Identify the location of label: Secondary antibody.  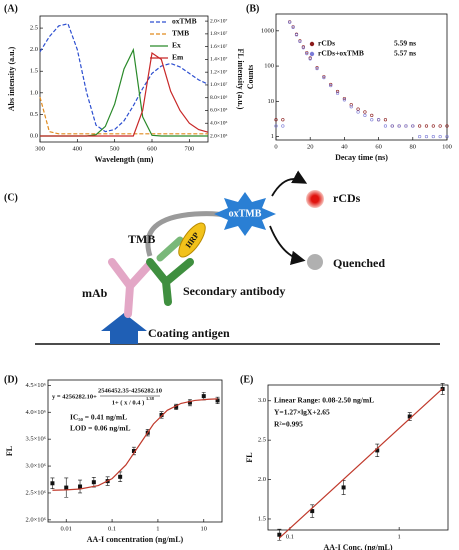
(234, 291).